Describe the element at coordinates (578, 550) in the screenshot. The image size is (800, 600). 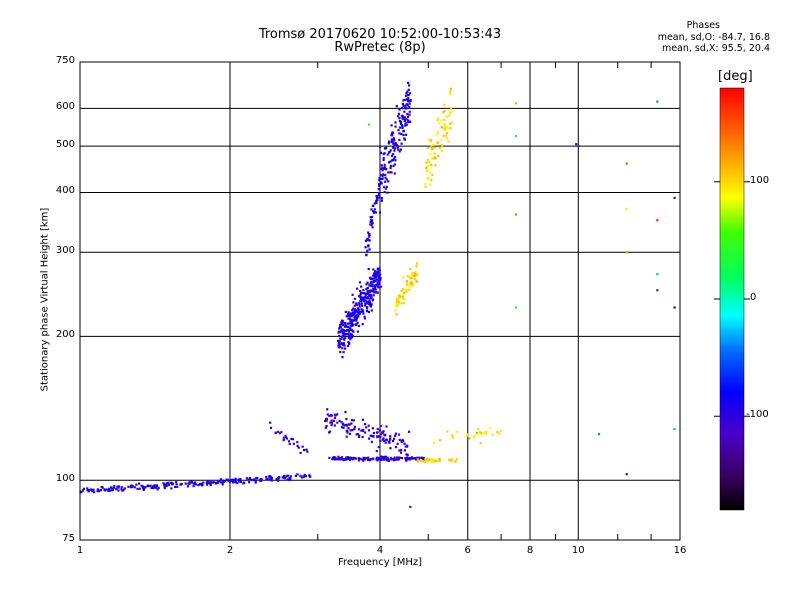
I see `x-tick-label: 10` at that location.